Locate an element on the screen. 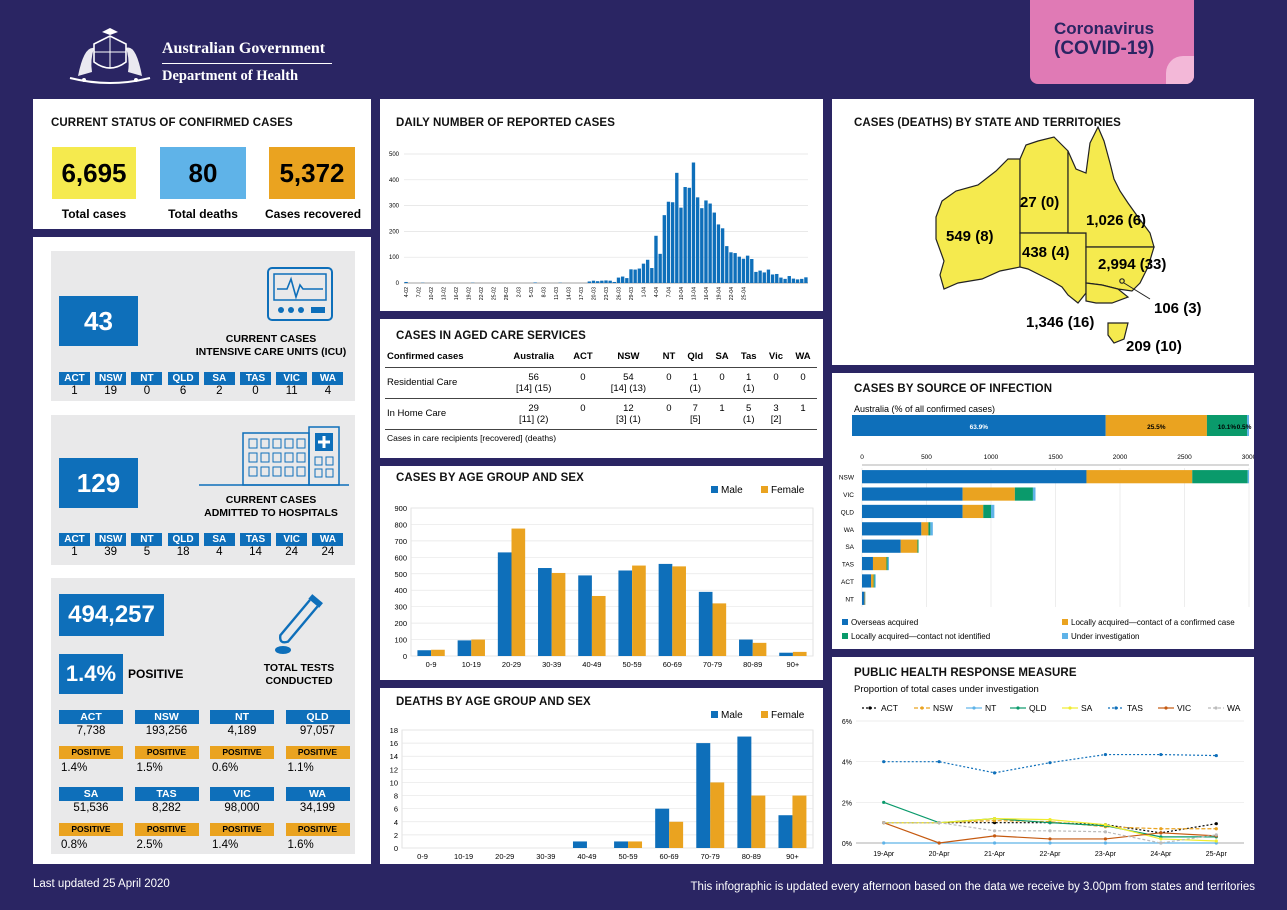 The image size is (1287, 910). department-name: Department of Health is located at coordinates (230, 76).